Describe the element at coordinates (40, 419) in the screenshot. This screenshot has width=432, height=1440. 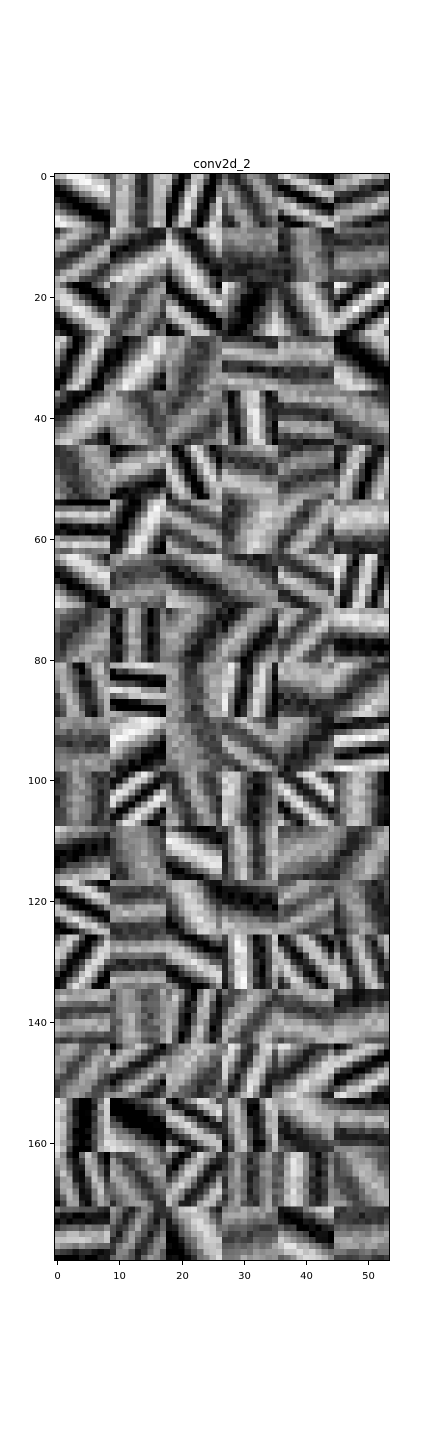
I see `y-tick-label: 40` at that location.